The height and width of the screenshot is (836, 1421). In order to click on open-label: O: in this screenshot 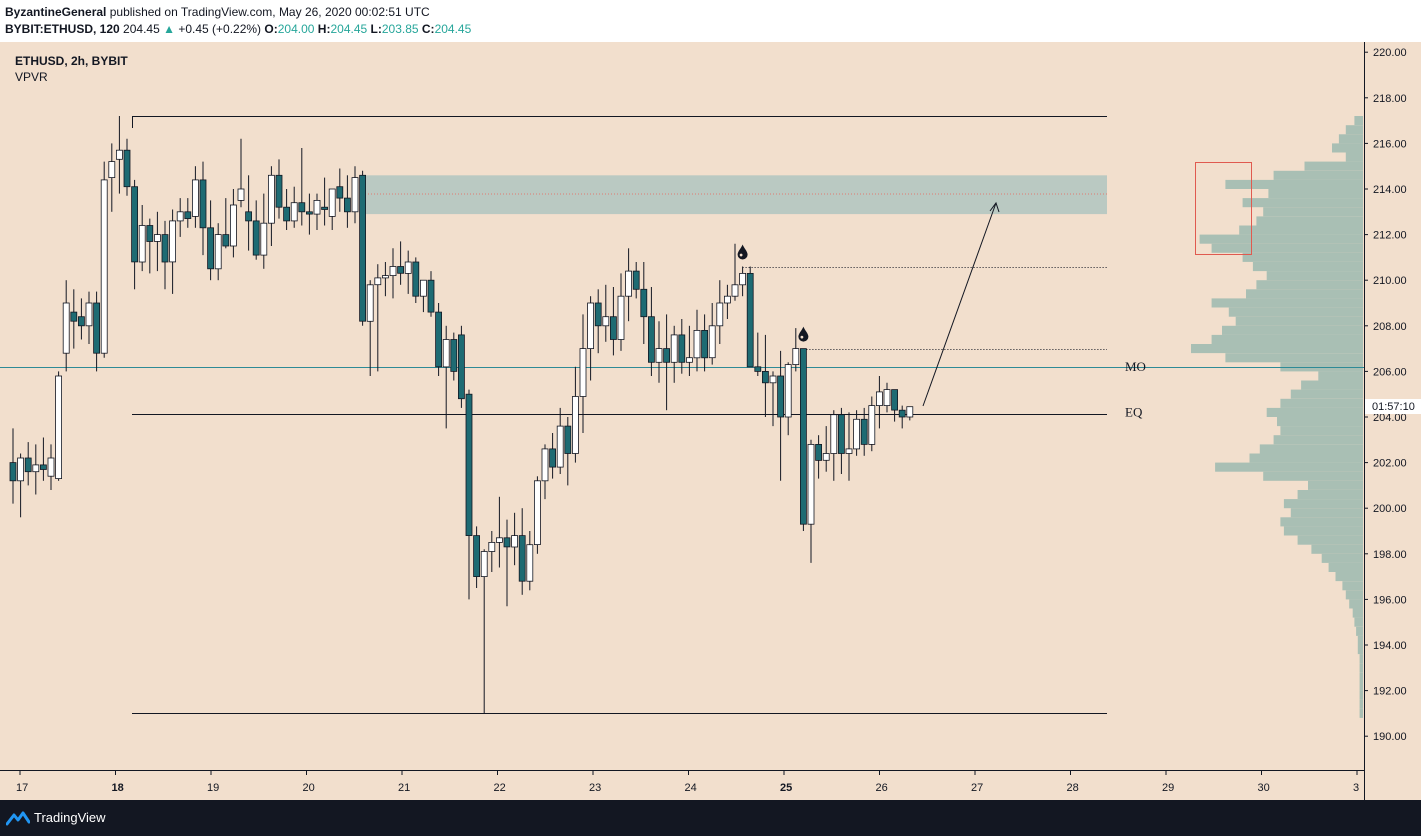, I will do `click(271, 29)`.